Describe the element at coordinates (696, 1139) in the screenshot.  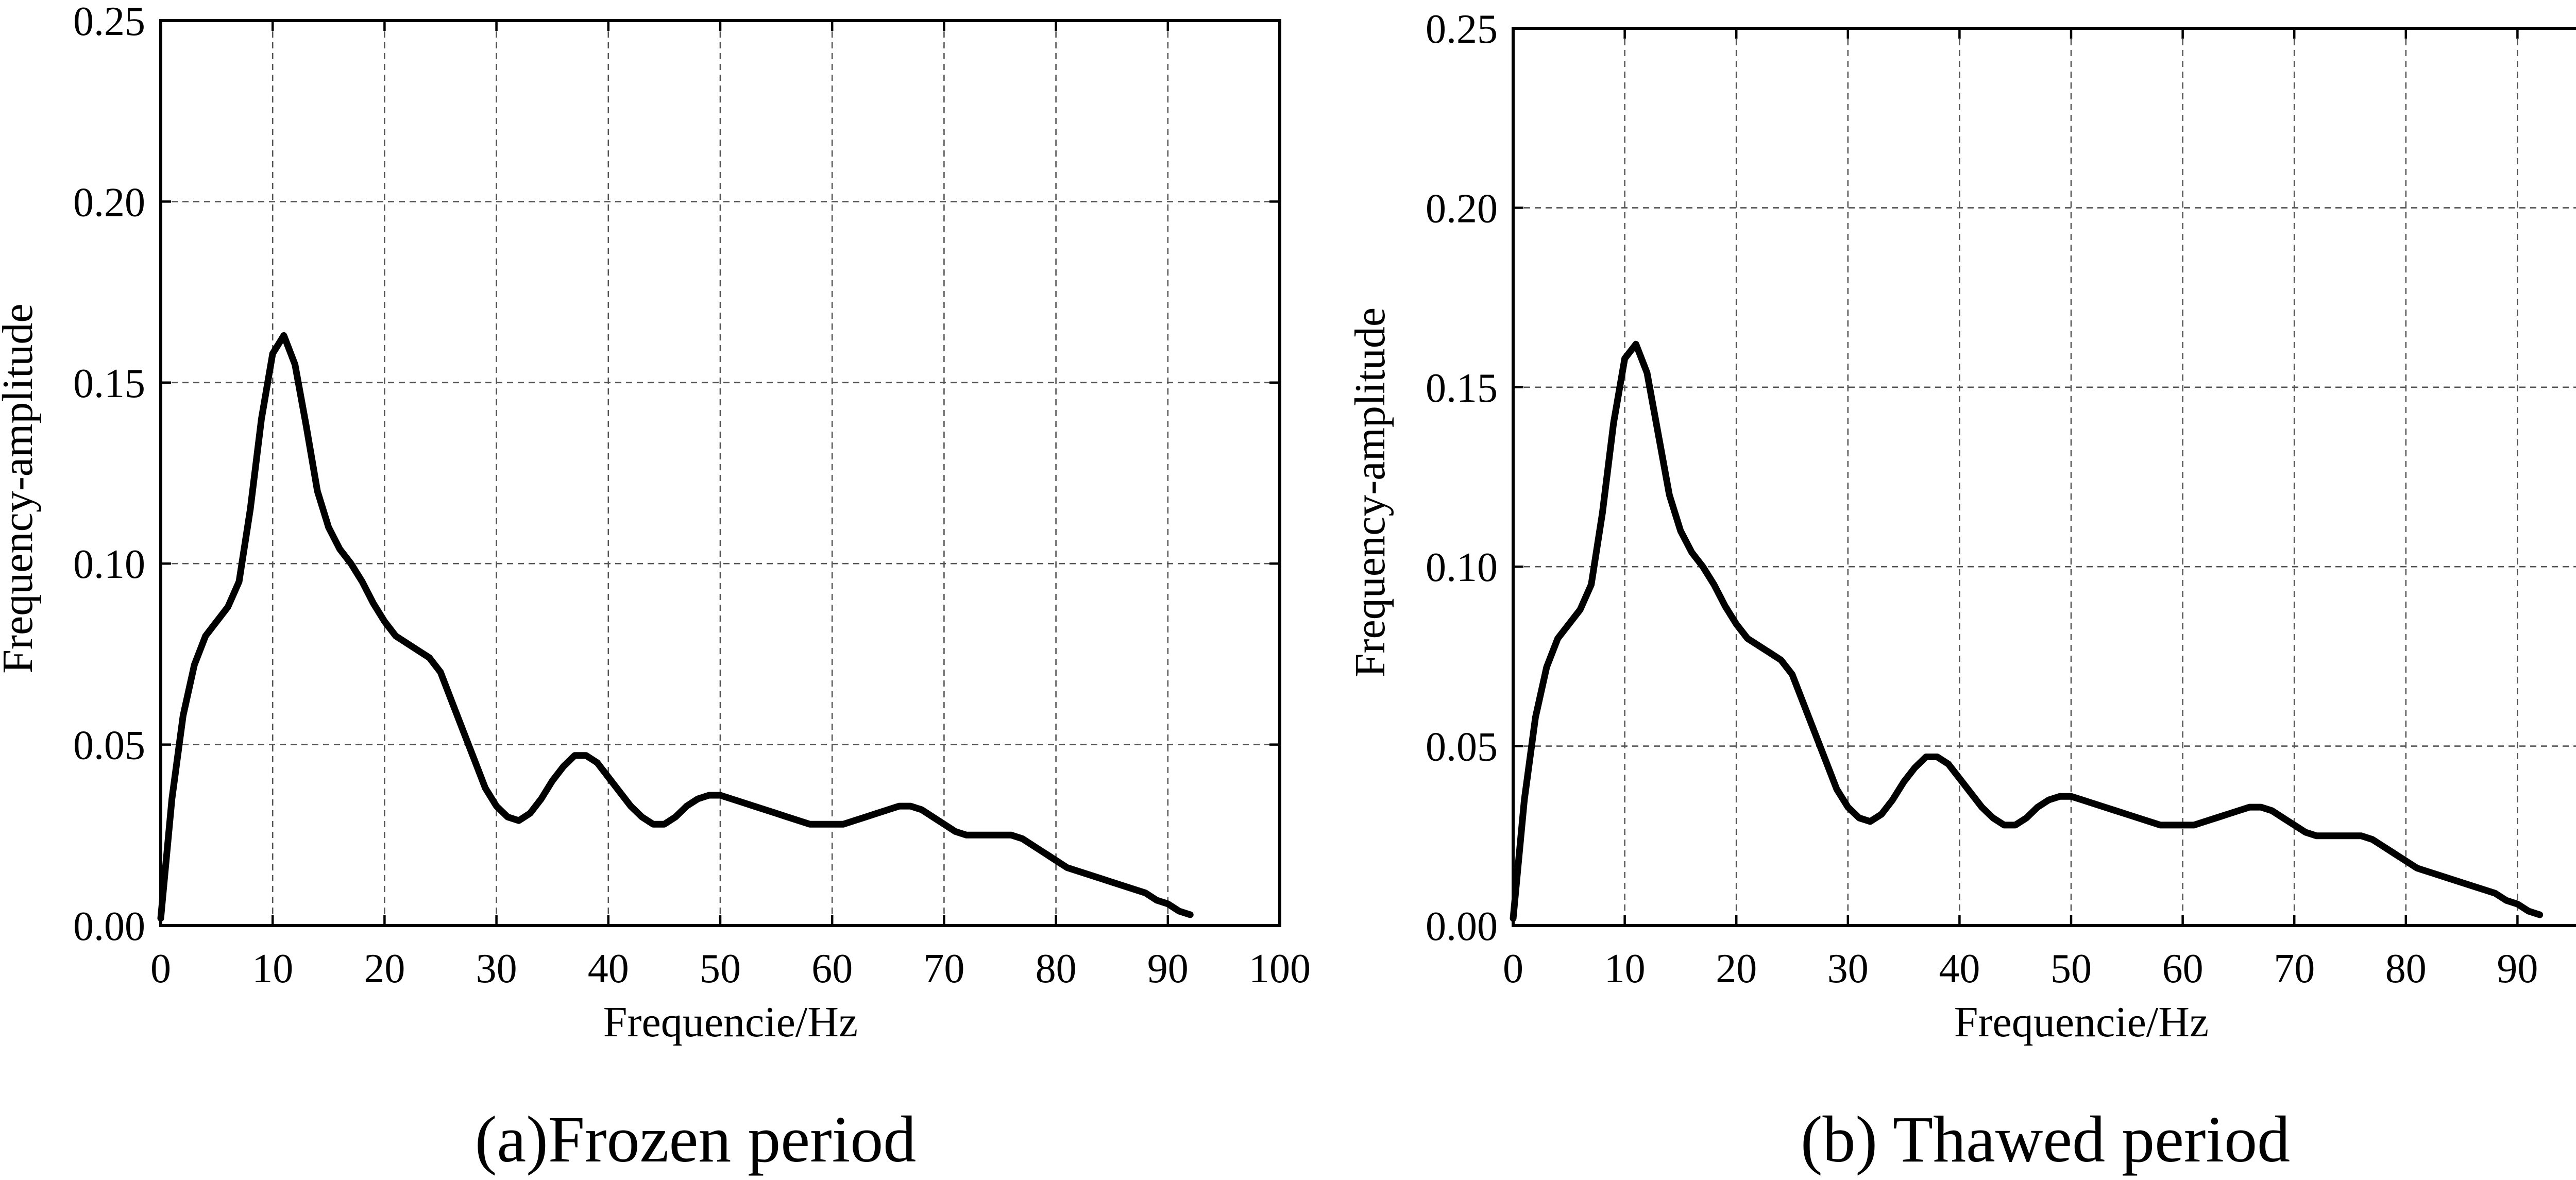
I see `panel-caption: (a)Frozen period` at that location.